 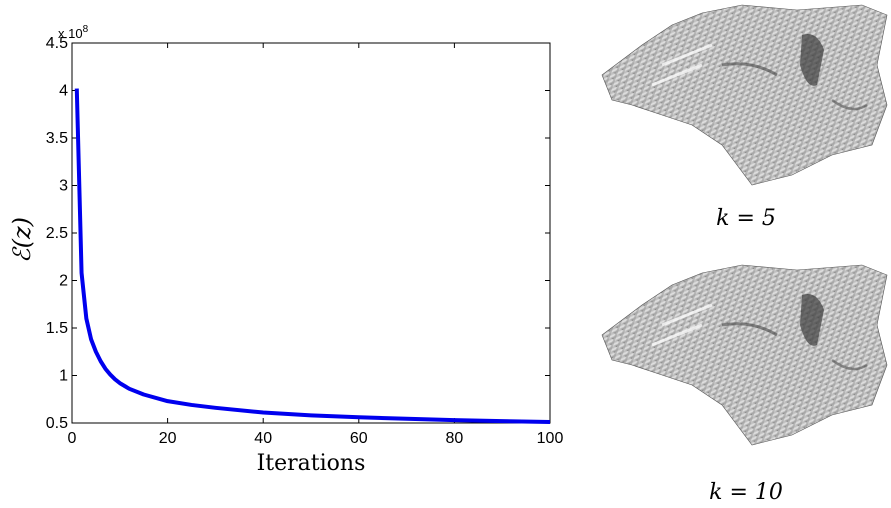 I want to click on x-tick-label: 20, so click(x=168, y=438).